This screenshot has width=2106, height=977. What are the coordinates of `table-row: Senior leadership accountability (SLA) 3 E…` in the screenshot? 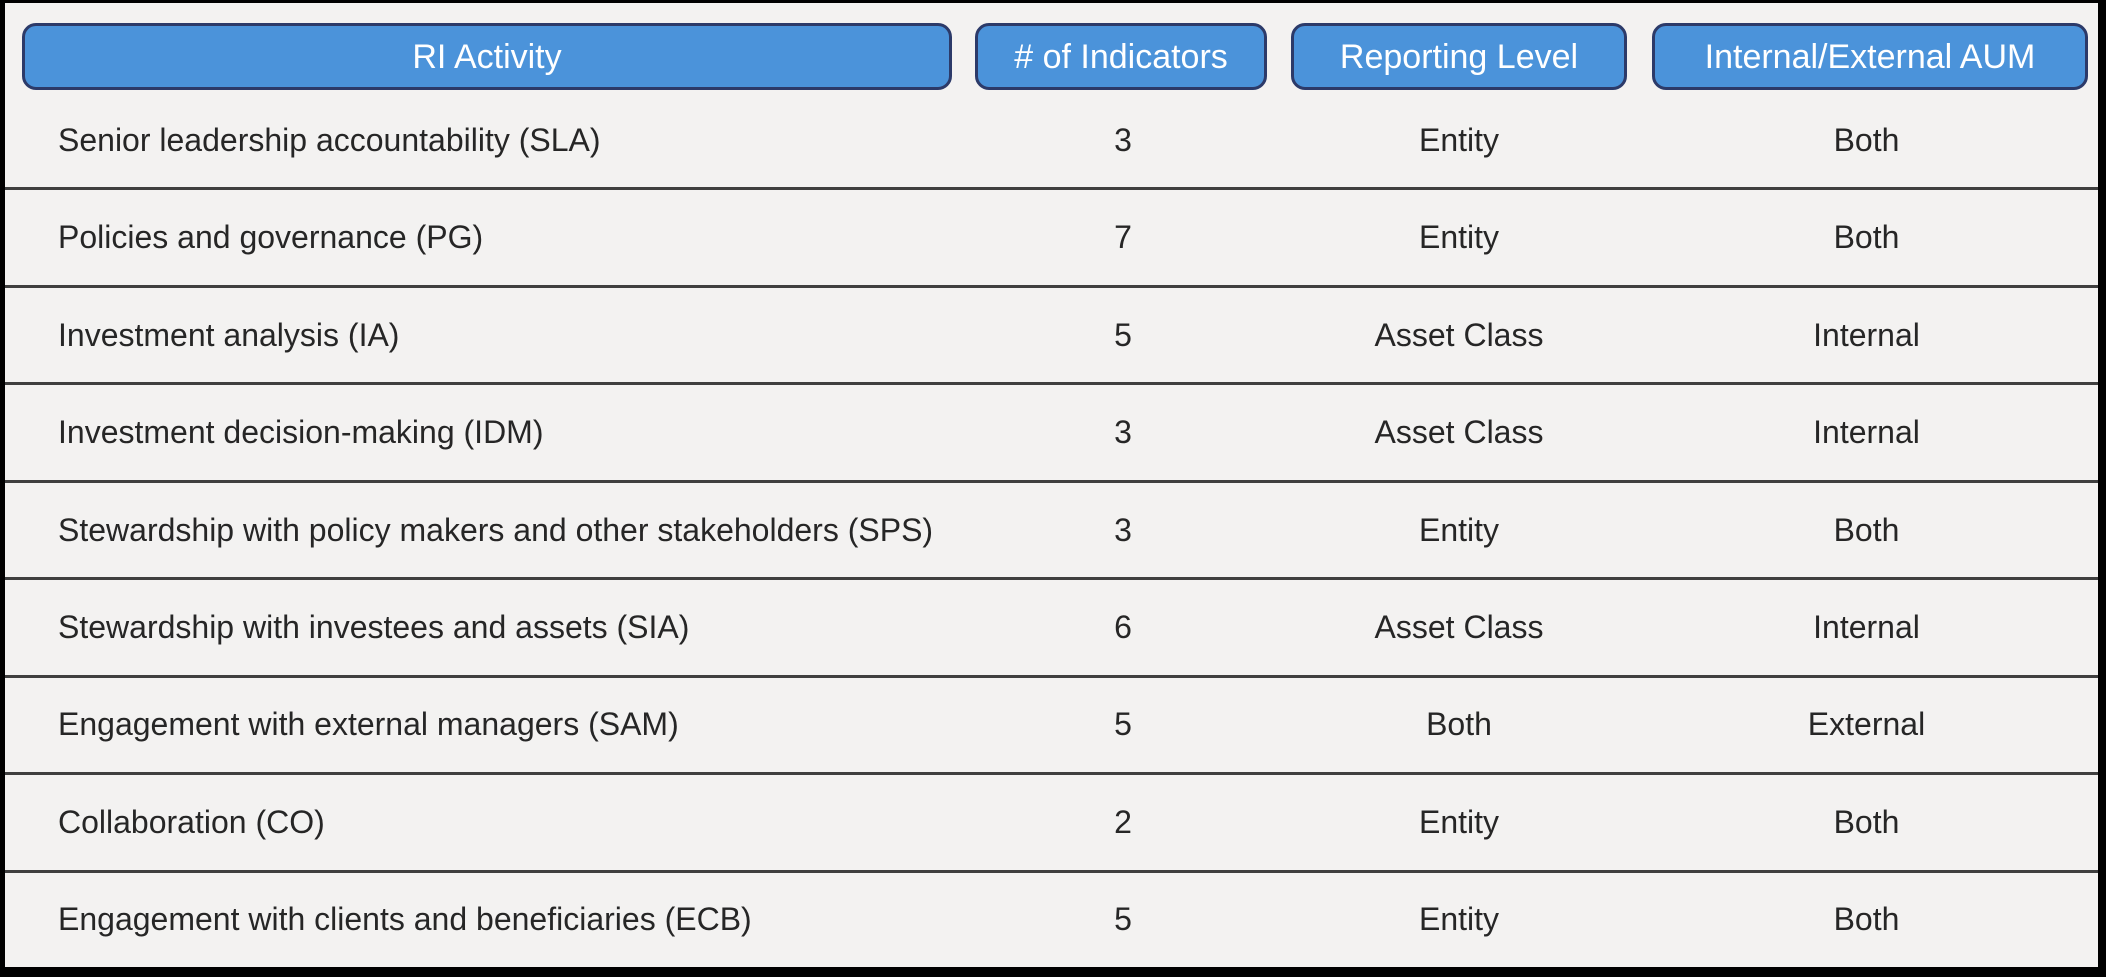 It's located at (1051, 140).